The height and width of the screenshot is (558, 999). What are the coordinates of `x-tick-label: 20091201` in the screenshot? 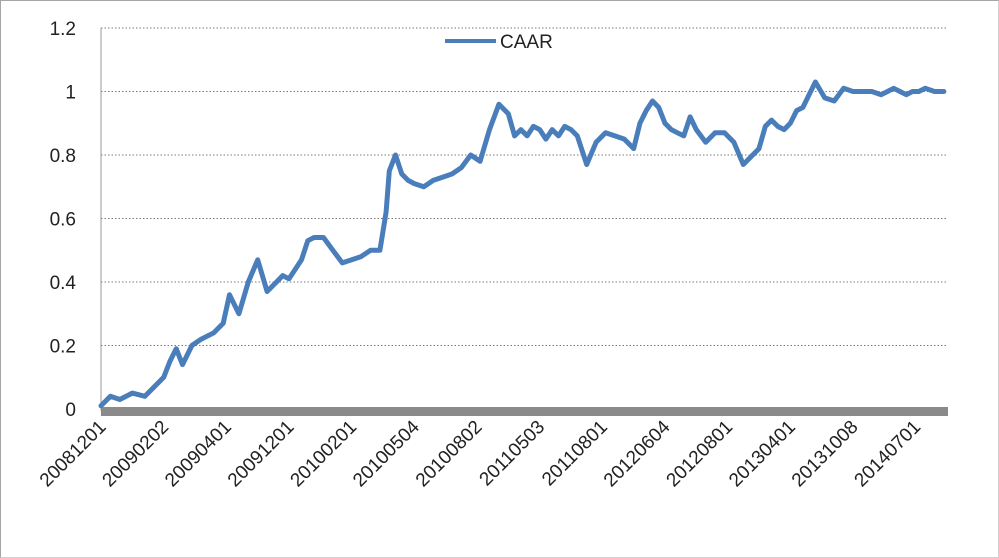 It's located at (261, 454).